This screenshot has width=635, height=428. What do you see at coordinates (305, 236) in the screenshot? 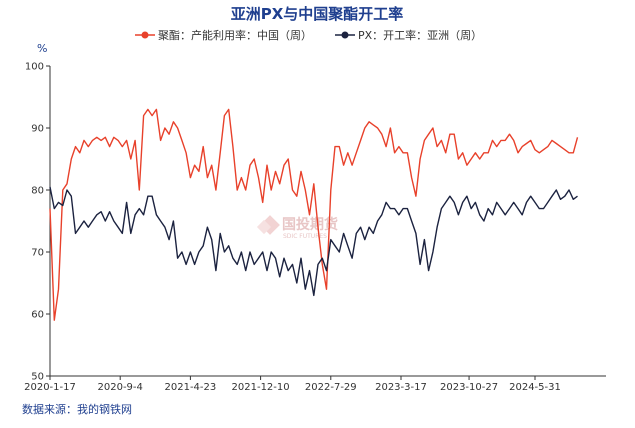
I see `watermark-subtext: SDIC FUTURES` at bounding box center [305, 236].